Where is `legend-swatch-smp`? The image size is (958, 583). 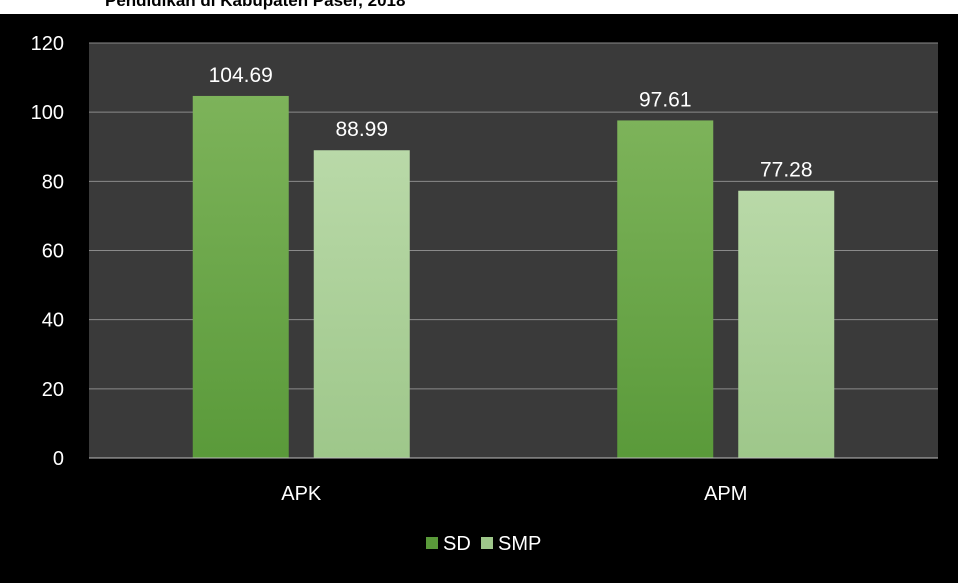 legend-swatch-smp is located at coordinates (487, 543).